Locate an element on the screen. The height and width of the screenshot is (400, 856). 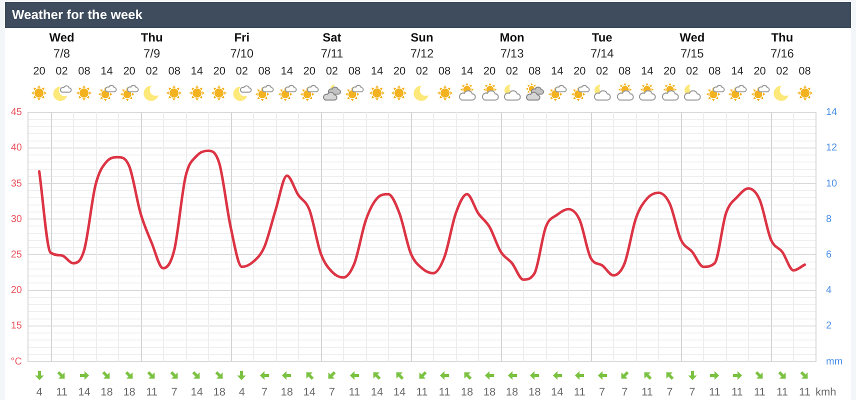
x-tick-label: Mon 7/13 02 is located at coordinates (512, 54).